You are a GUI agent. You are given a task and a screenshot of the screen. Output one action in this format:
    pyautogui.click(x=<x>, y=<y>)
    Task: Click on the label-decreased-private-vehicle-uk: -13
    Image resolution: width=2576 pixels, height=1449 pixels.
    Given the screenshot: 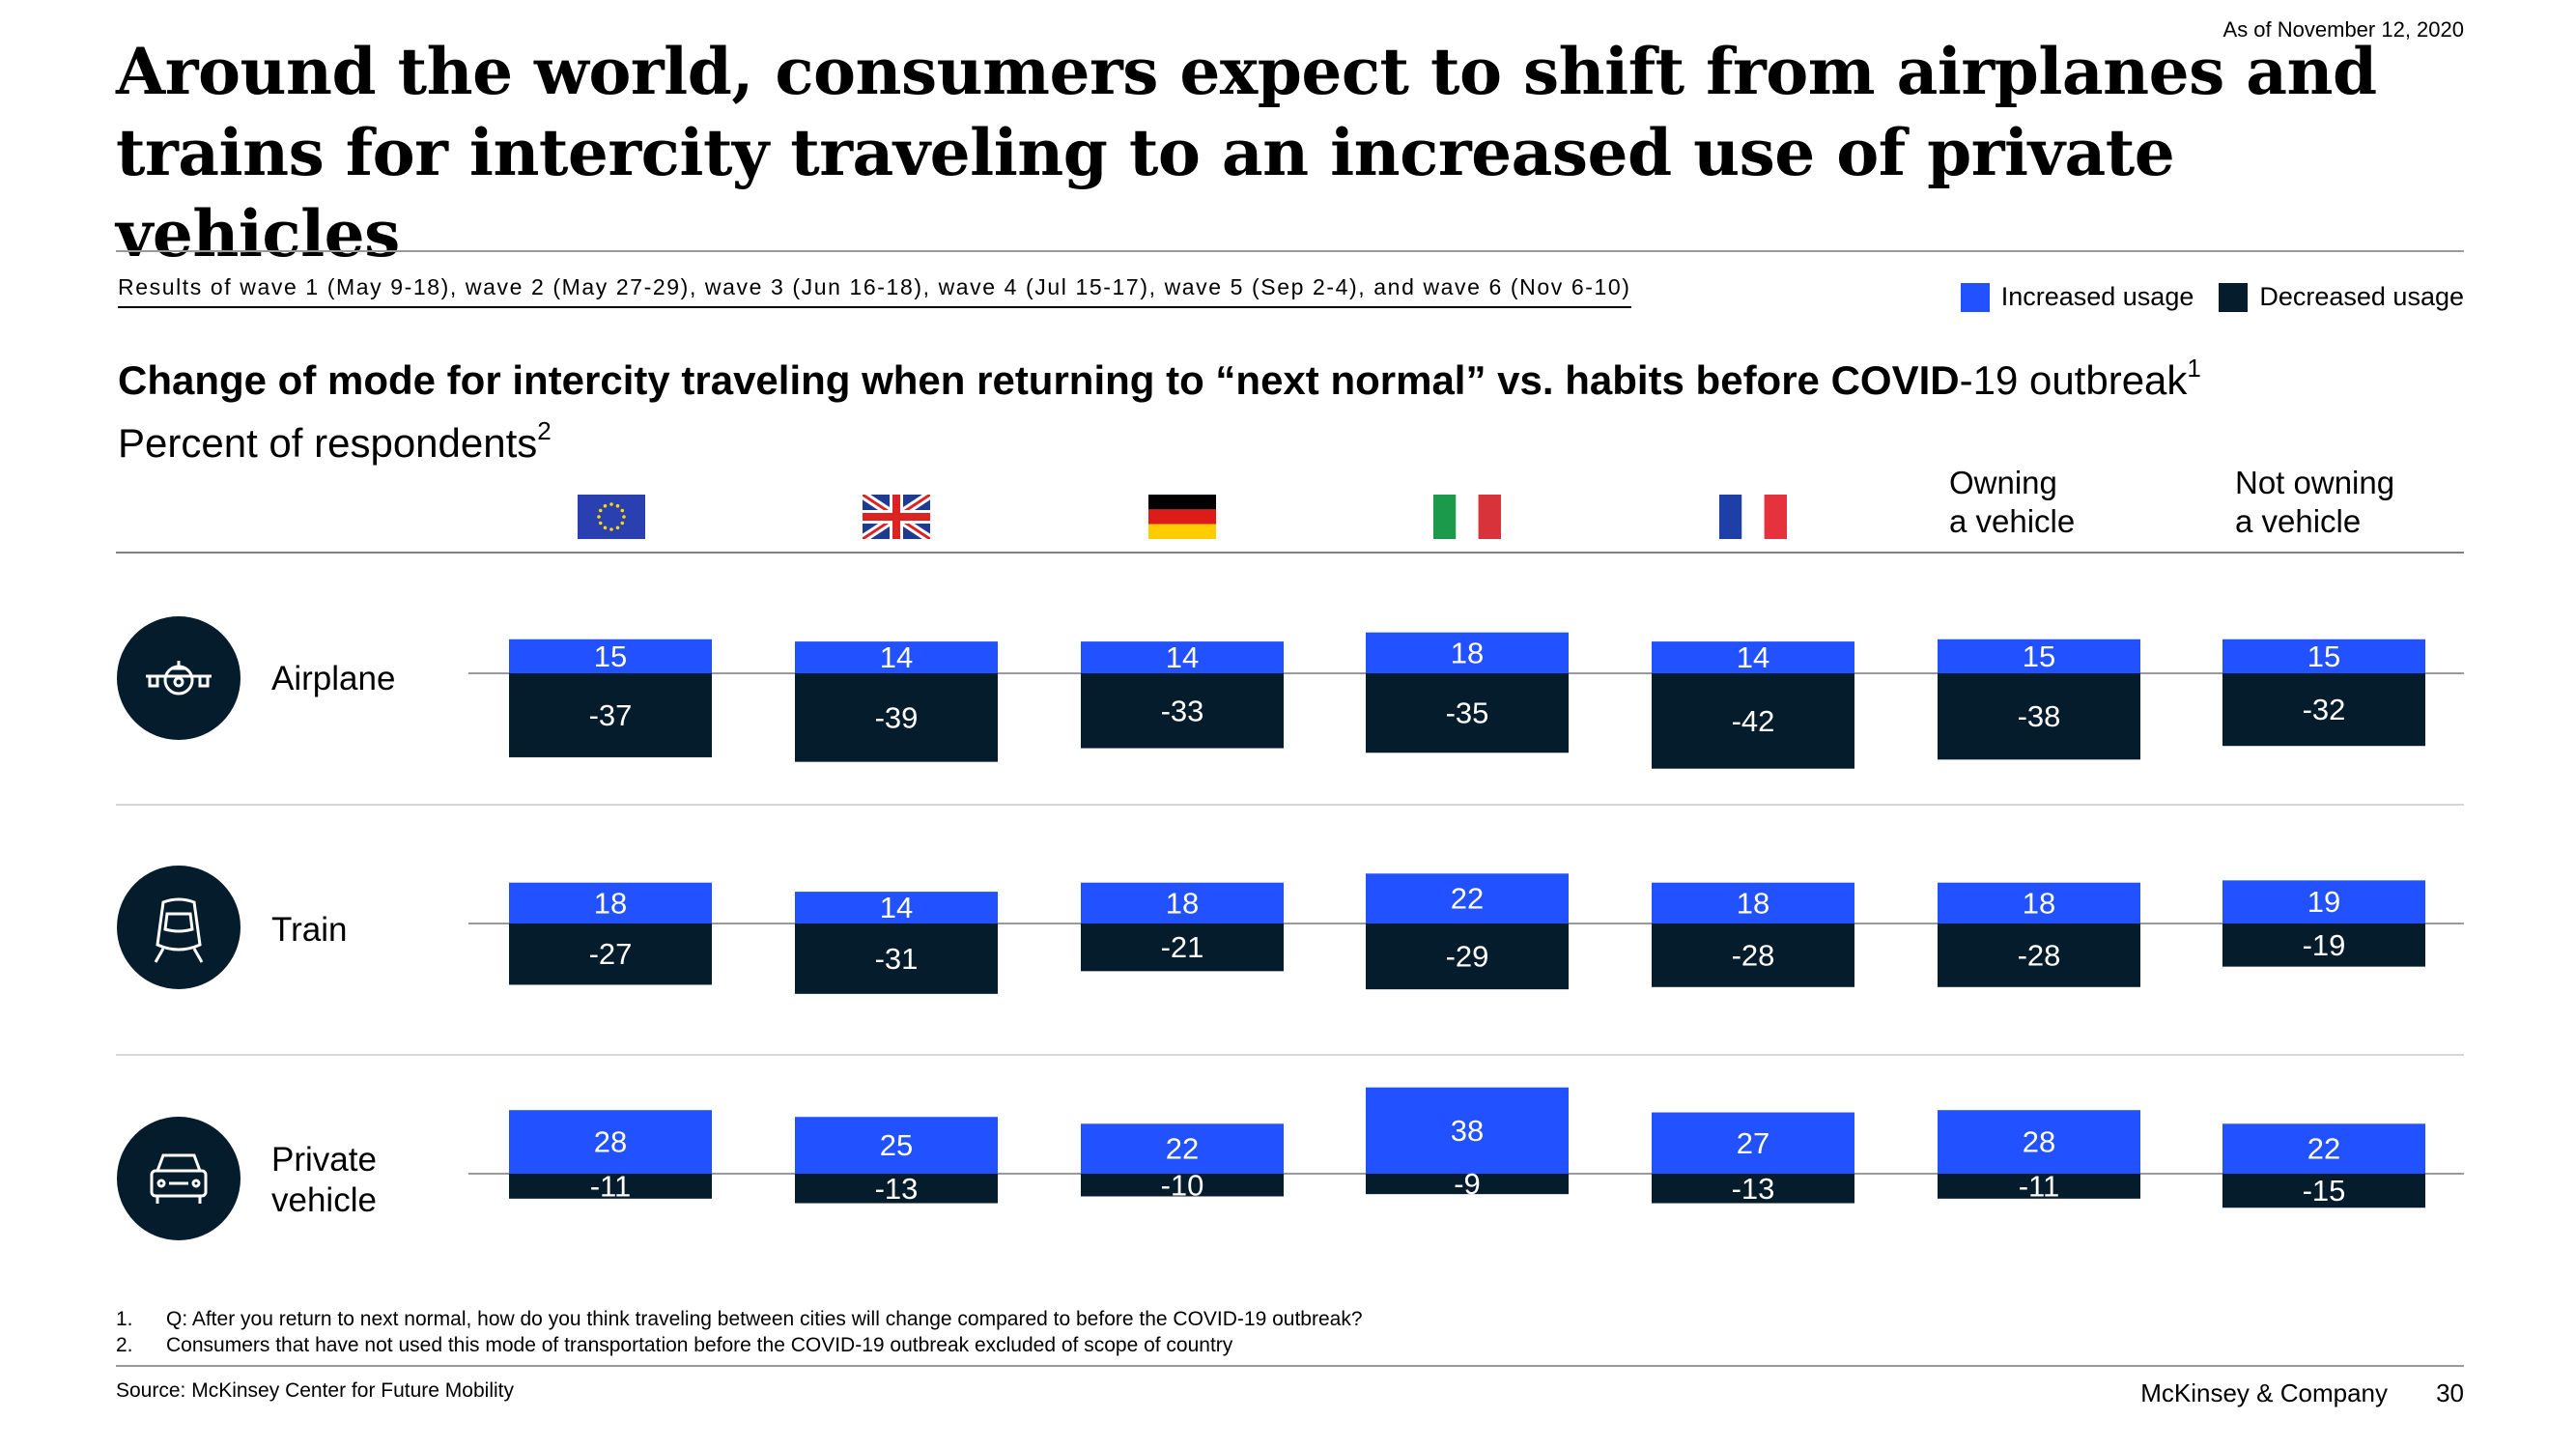 What is the action you would take?
    pyautogui.click(x=897, y=1189)
    